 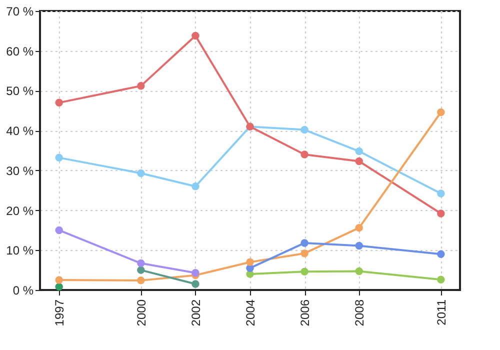 What do you see at coordinates (20, 171) in the screenshot?
I see `y-tick-label: 30 %` at bounding box center [20, 171].